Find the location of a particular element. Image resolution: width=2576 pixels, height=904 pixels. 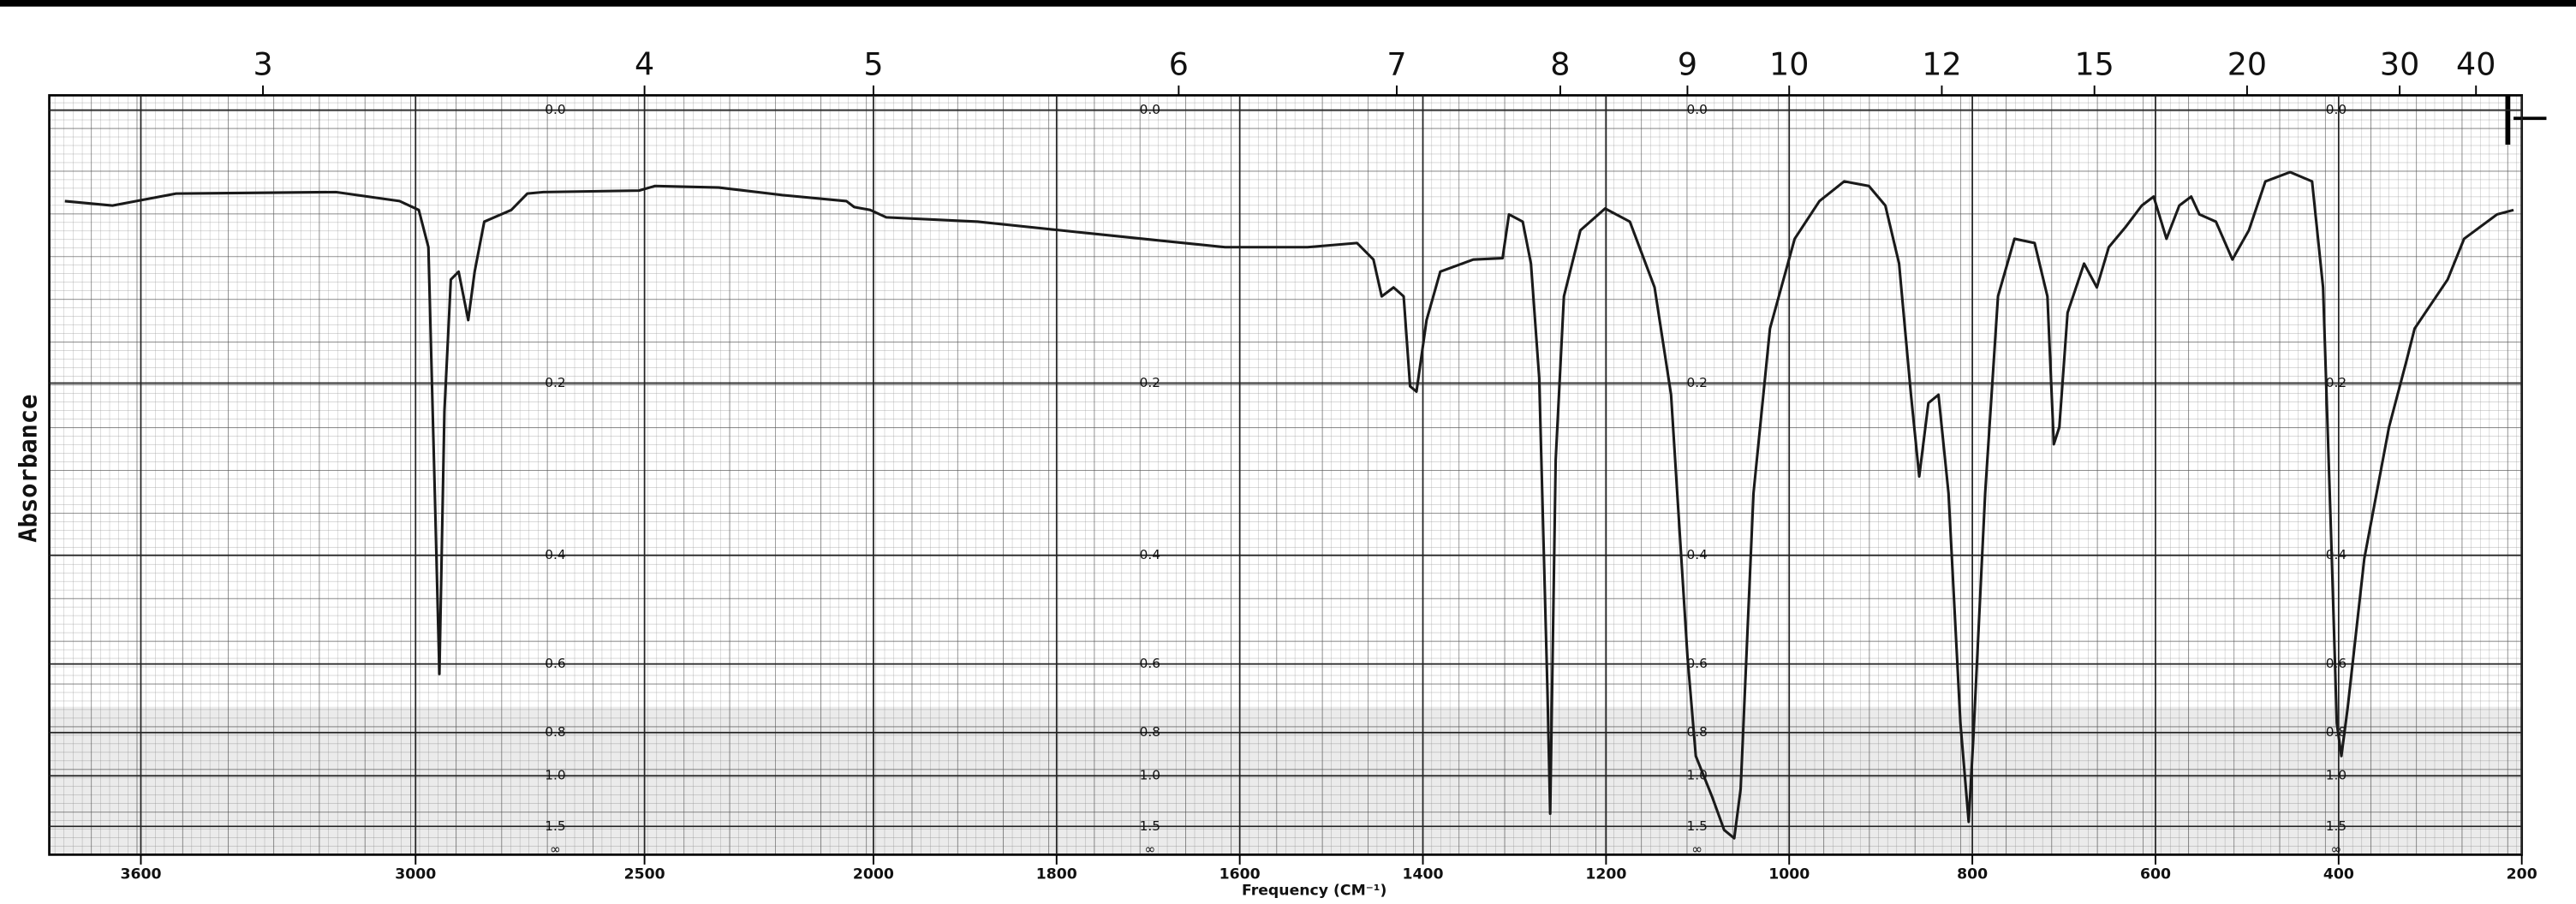

top-tick-label: 10 is located at coordinates (1789, 63).